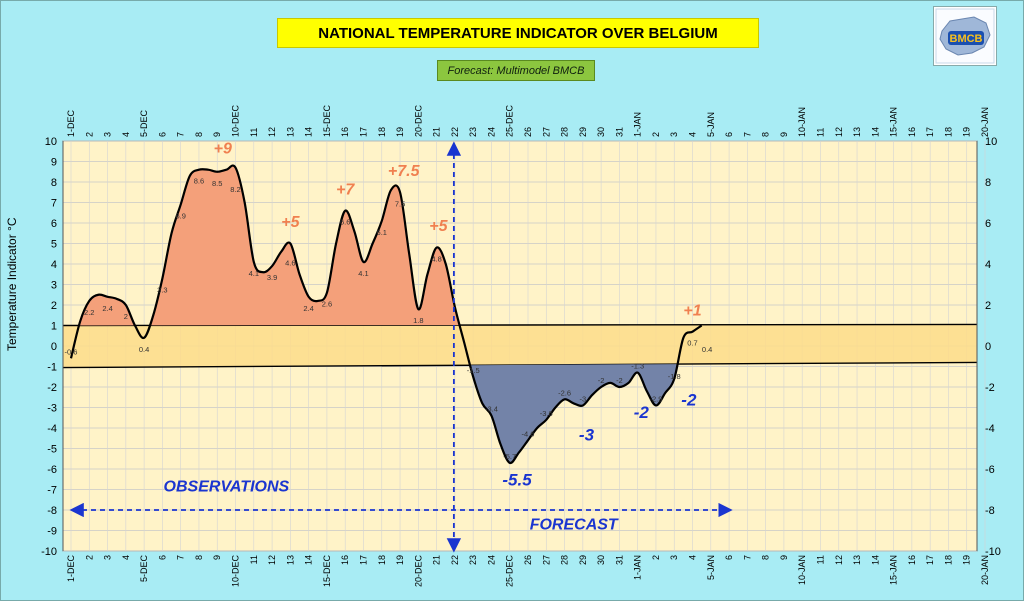  What do you see at coordinates (528, 560) in the screenshot?
I see `x-tick-label-bottom: 26` at bounding box center [528, 560].